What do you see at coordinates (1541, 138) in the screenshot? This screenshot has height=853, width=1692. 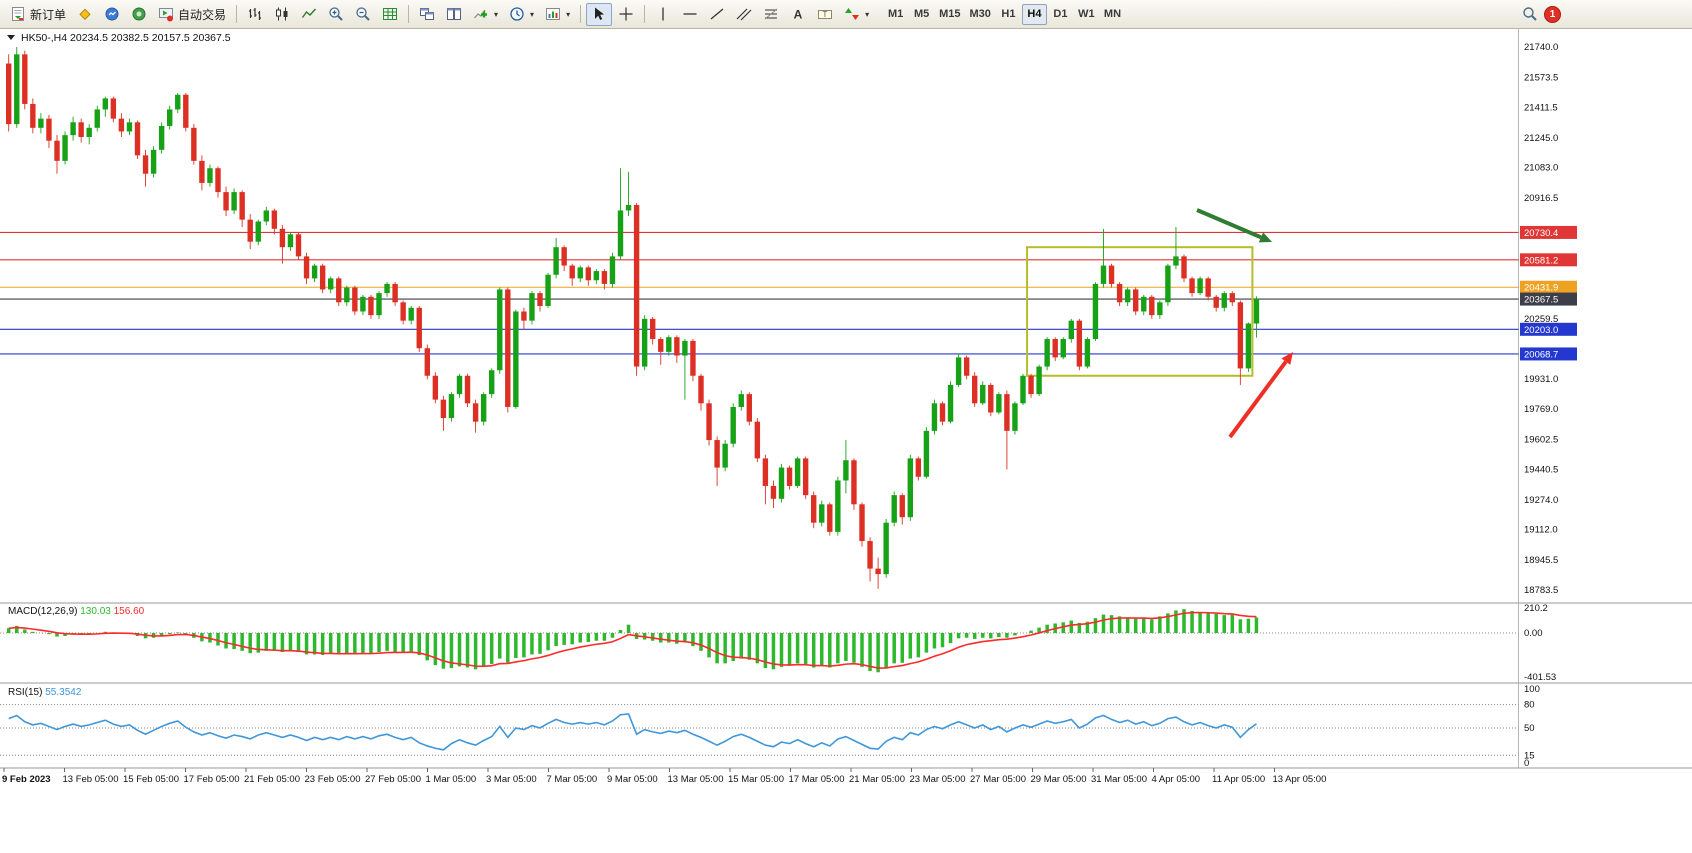 I see `price-axis-label: 21245.0` at bounding box center [1541, 138].